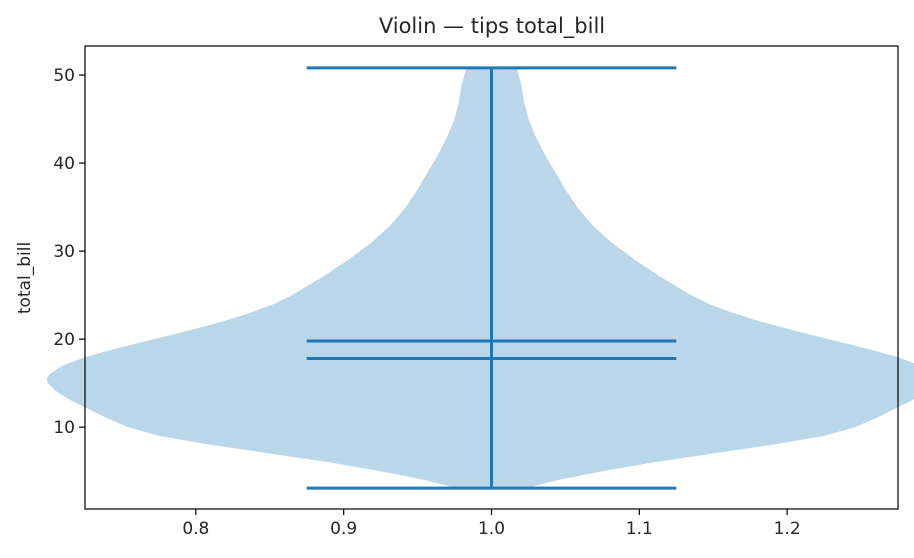 The height and width of the screenshot is (558, 914). What do you see at coordinates (25, 278) in the screenshot?
I see `y-axis-label: total_bill` at bounding box center [25, 278].